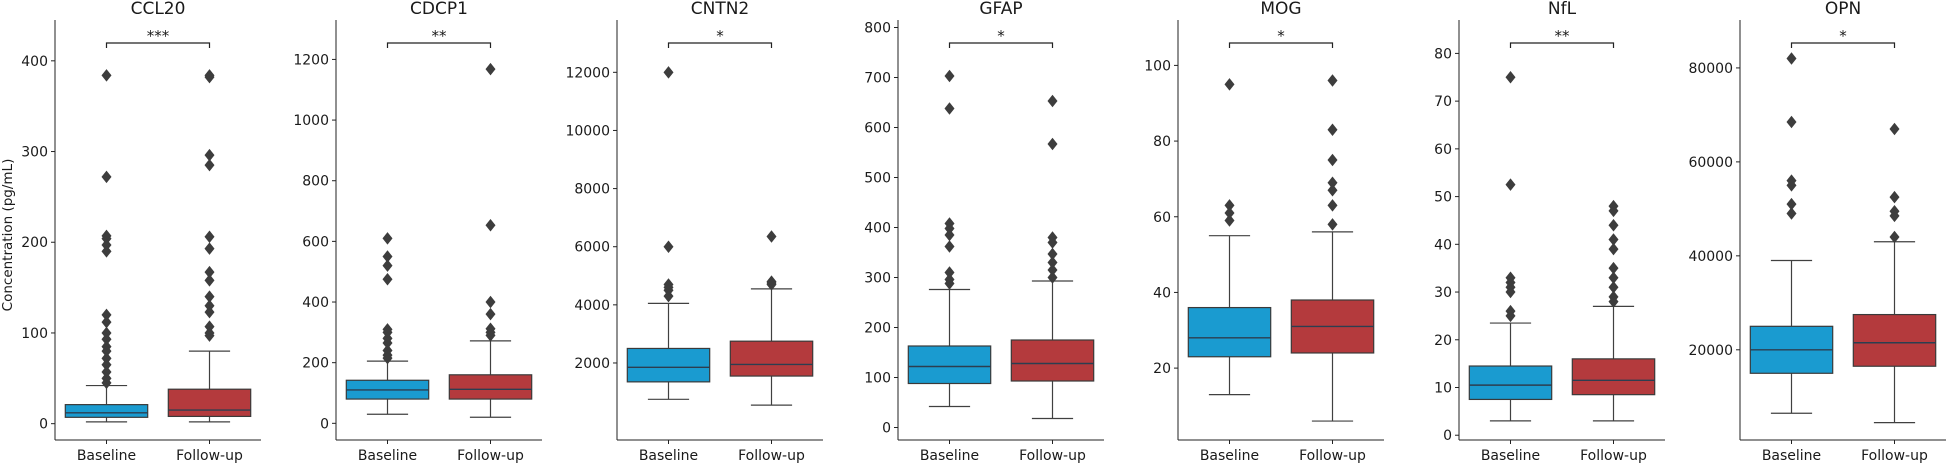 This screenshot has height=467, width=1950. I want to click on y-tick-label: 800, so click(315, 182).